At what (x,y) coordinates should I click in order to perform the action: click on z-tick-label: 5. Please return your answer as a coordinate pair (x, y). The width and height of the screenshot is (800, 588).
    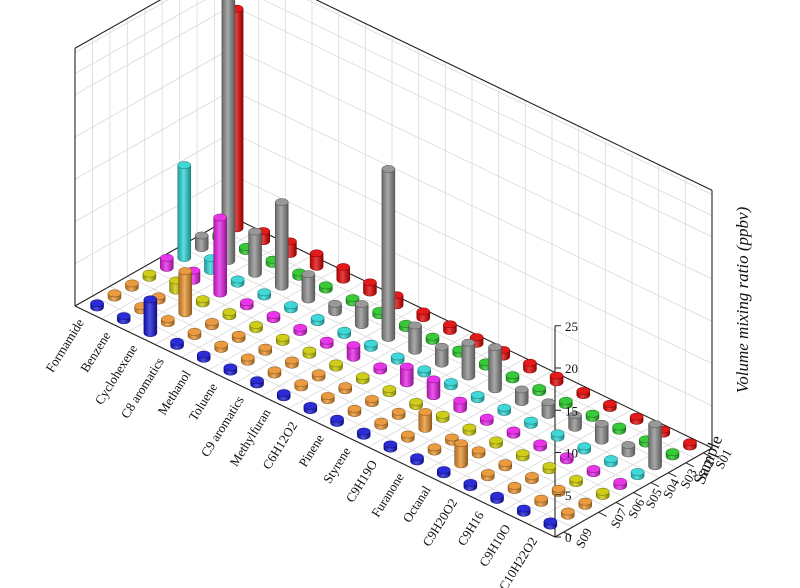
    Looking at the image, I should click on (568, 495).